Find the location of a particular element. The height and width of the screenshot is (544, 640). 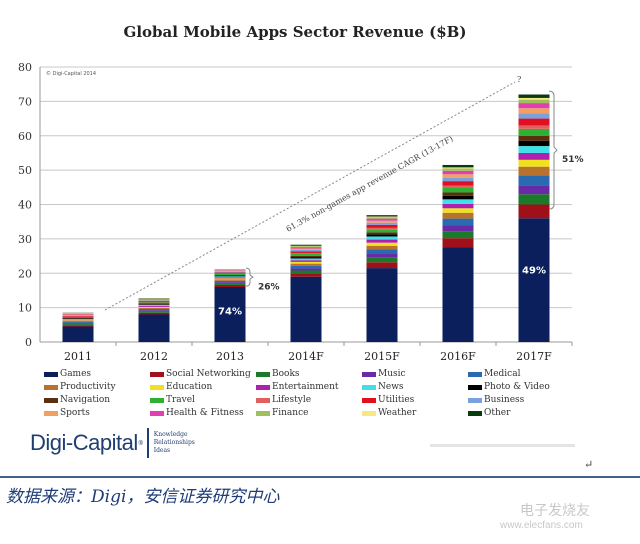

legend-label: Sports is located at coordinates (75, 413).